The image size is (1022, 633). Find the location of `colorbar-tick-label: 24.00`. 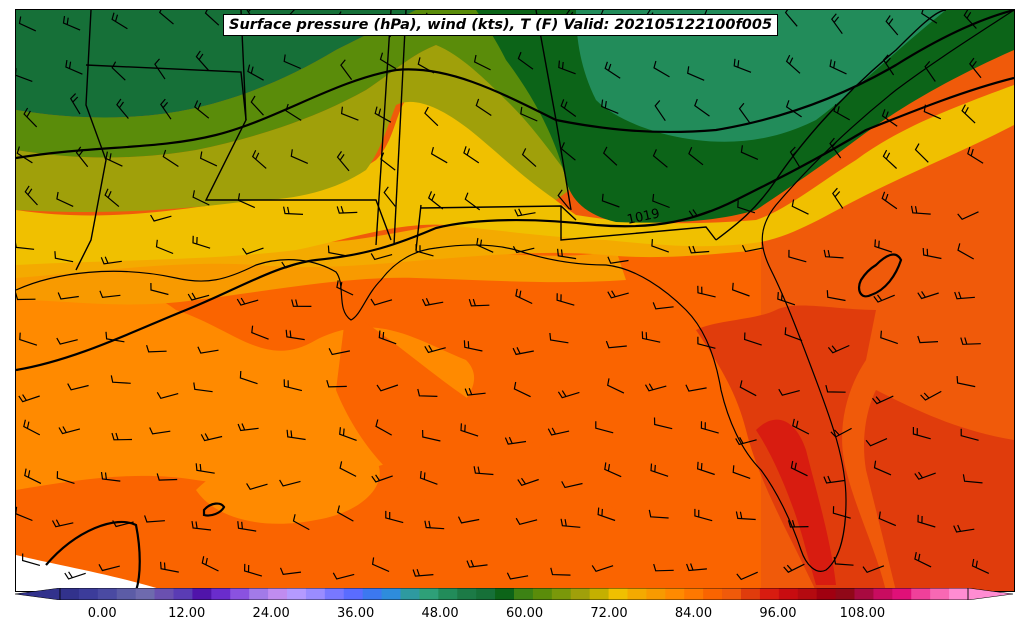

colorbar-tick-label: 24.00 is located at coordinates (271, 613).